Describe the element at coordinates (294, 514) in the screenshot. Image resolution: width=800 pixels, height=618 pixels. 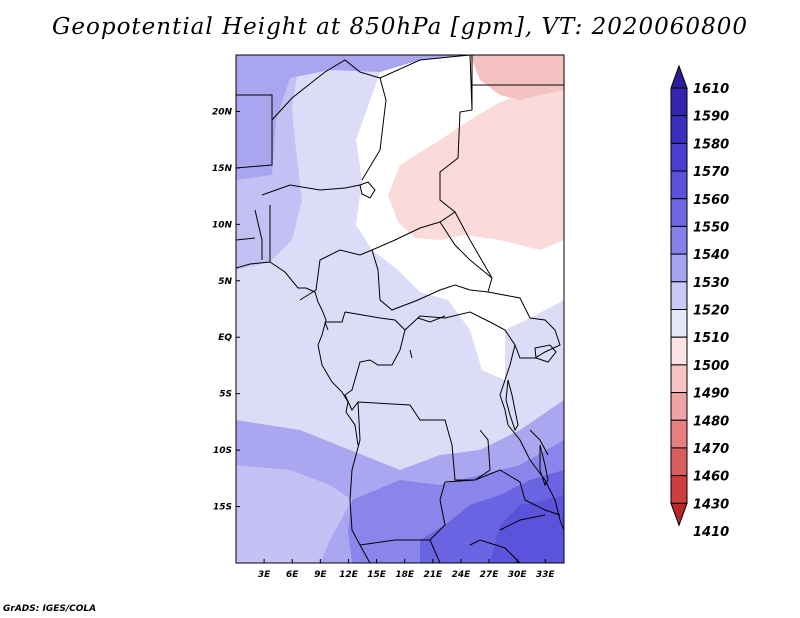
I see `field-region-1530-south` at that location.